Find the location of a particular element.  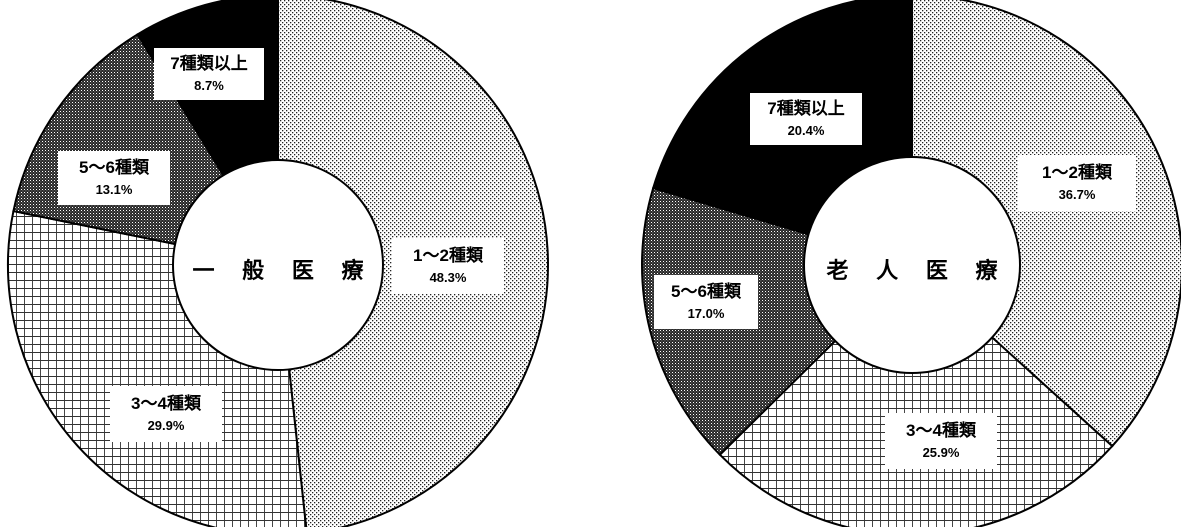

value-label: 13.1% is located at coordinates (114, 189).